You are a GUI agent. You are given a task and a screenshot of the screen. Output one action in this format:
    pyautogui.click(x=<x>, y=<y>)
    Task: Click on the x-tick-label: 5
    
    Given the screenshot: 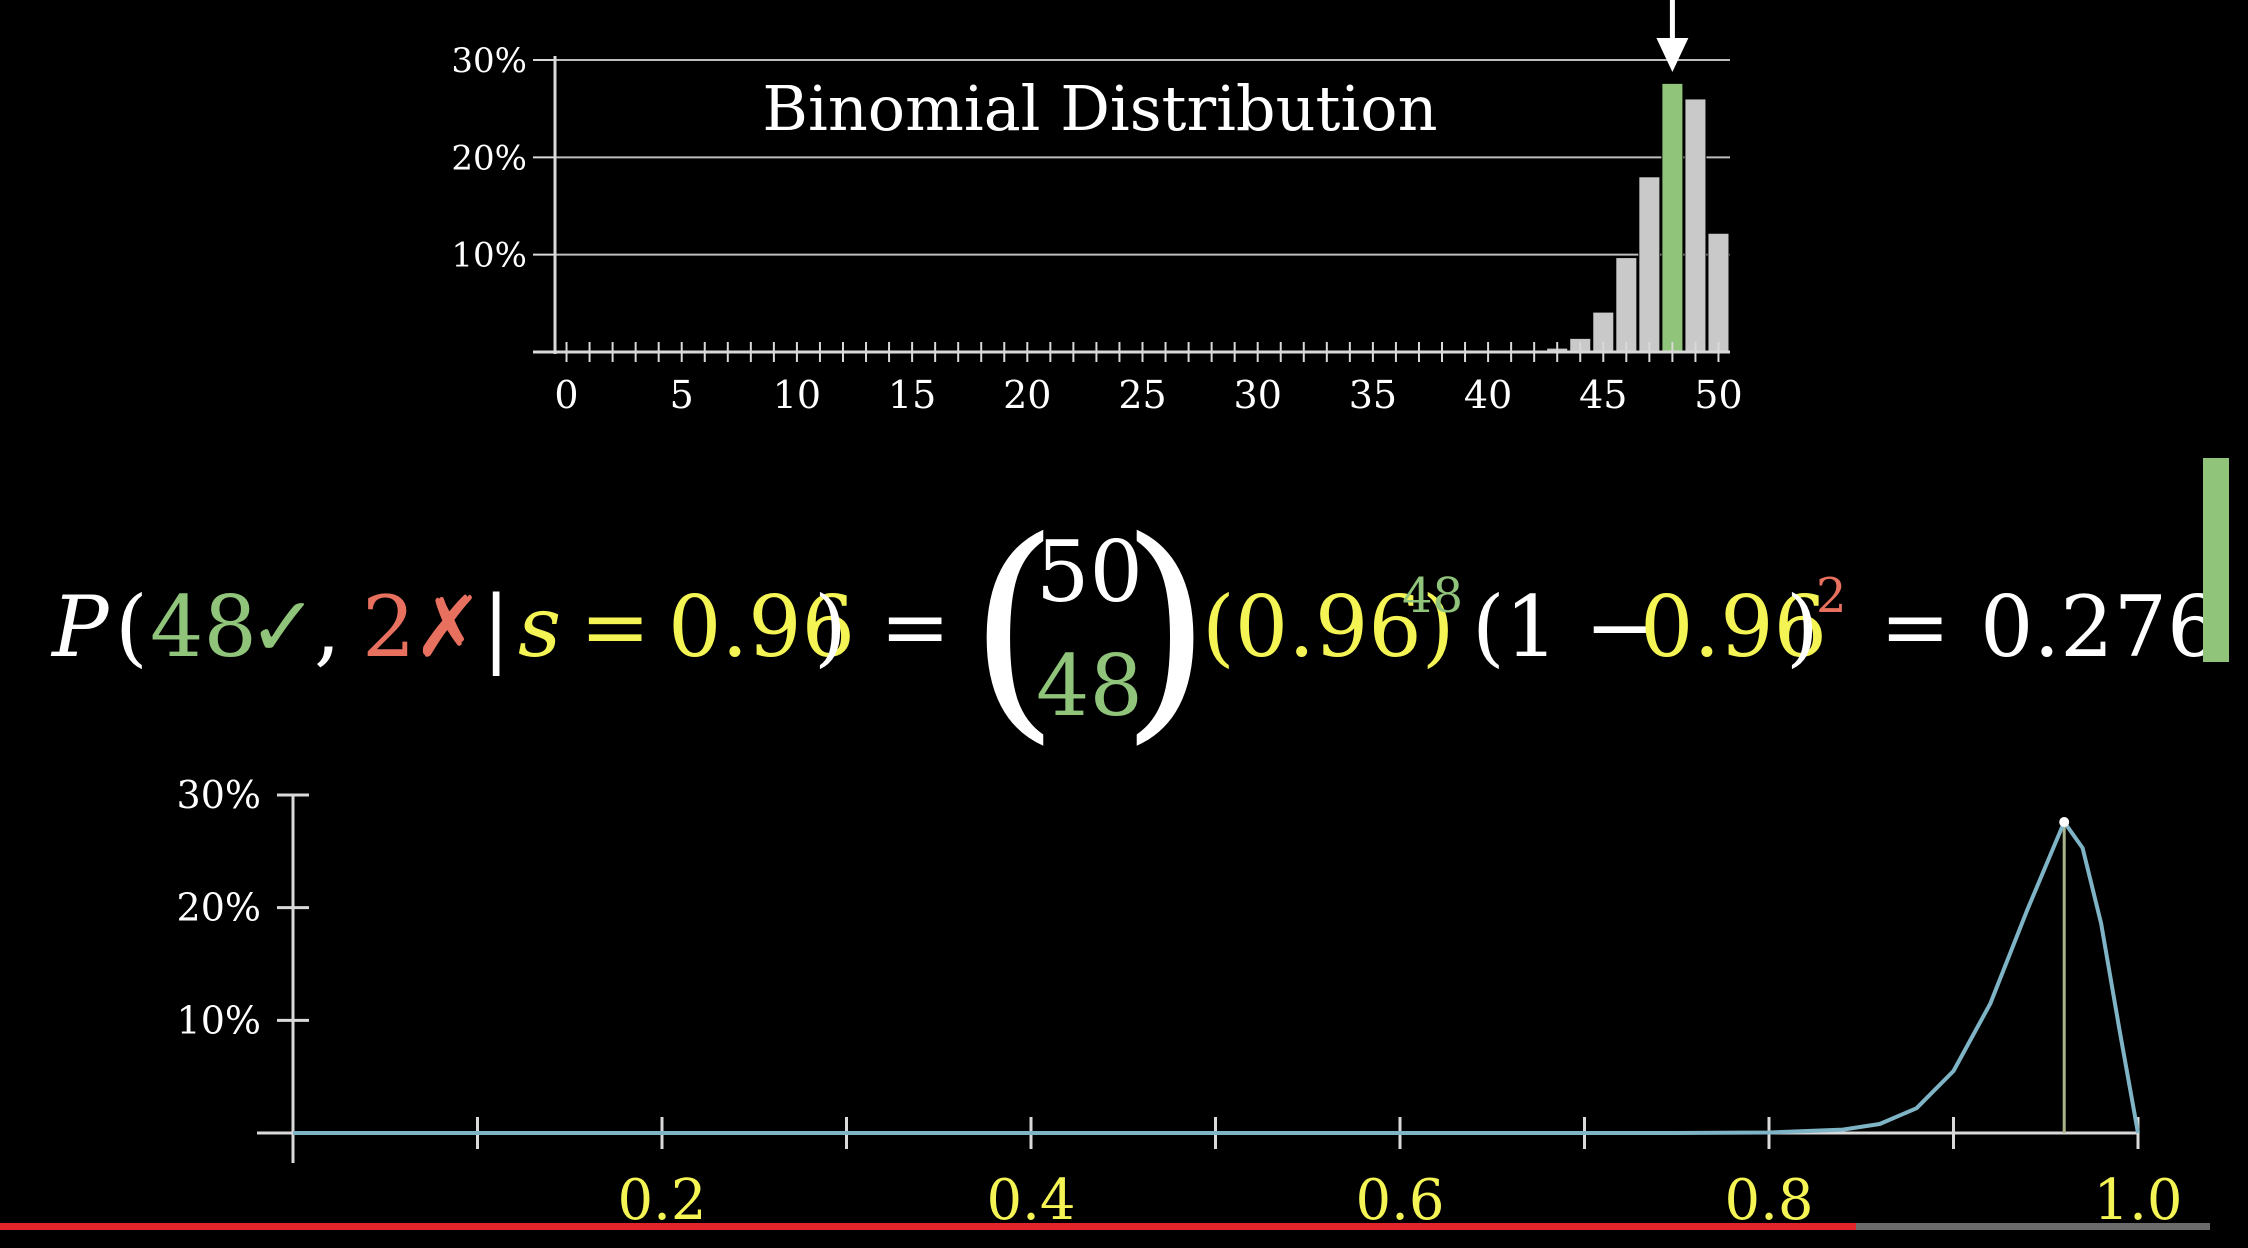 What is the action you would take?
    pyautogui.click(x=682, y=395)
    